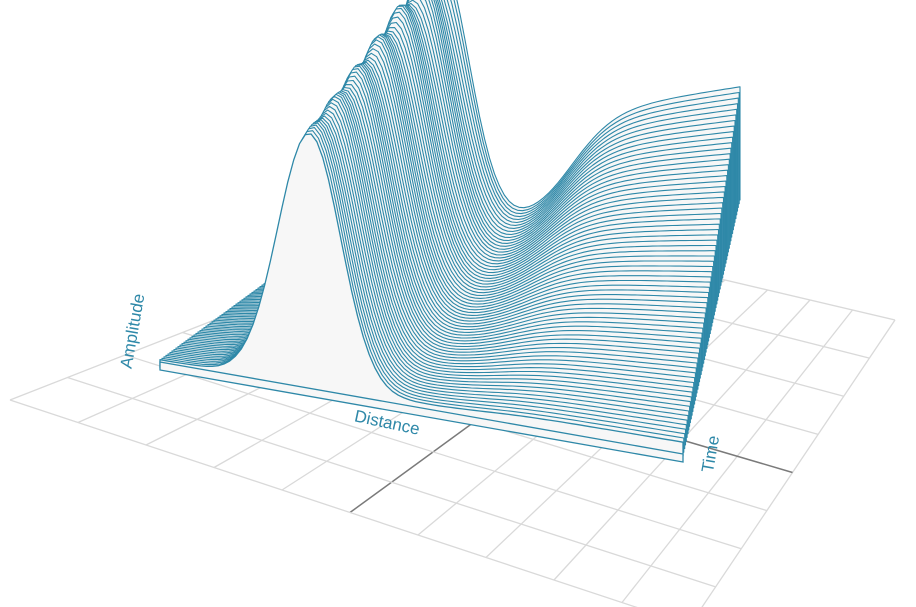 The height and width of the screenshot is (607, 916). Describe the element at coordinates (133, 331) in the screenshot. I see `y-axis-label: Amplitude` at that location.